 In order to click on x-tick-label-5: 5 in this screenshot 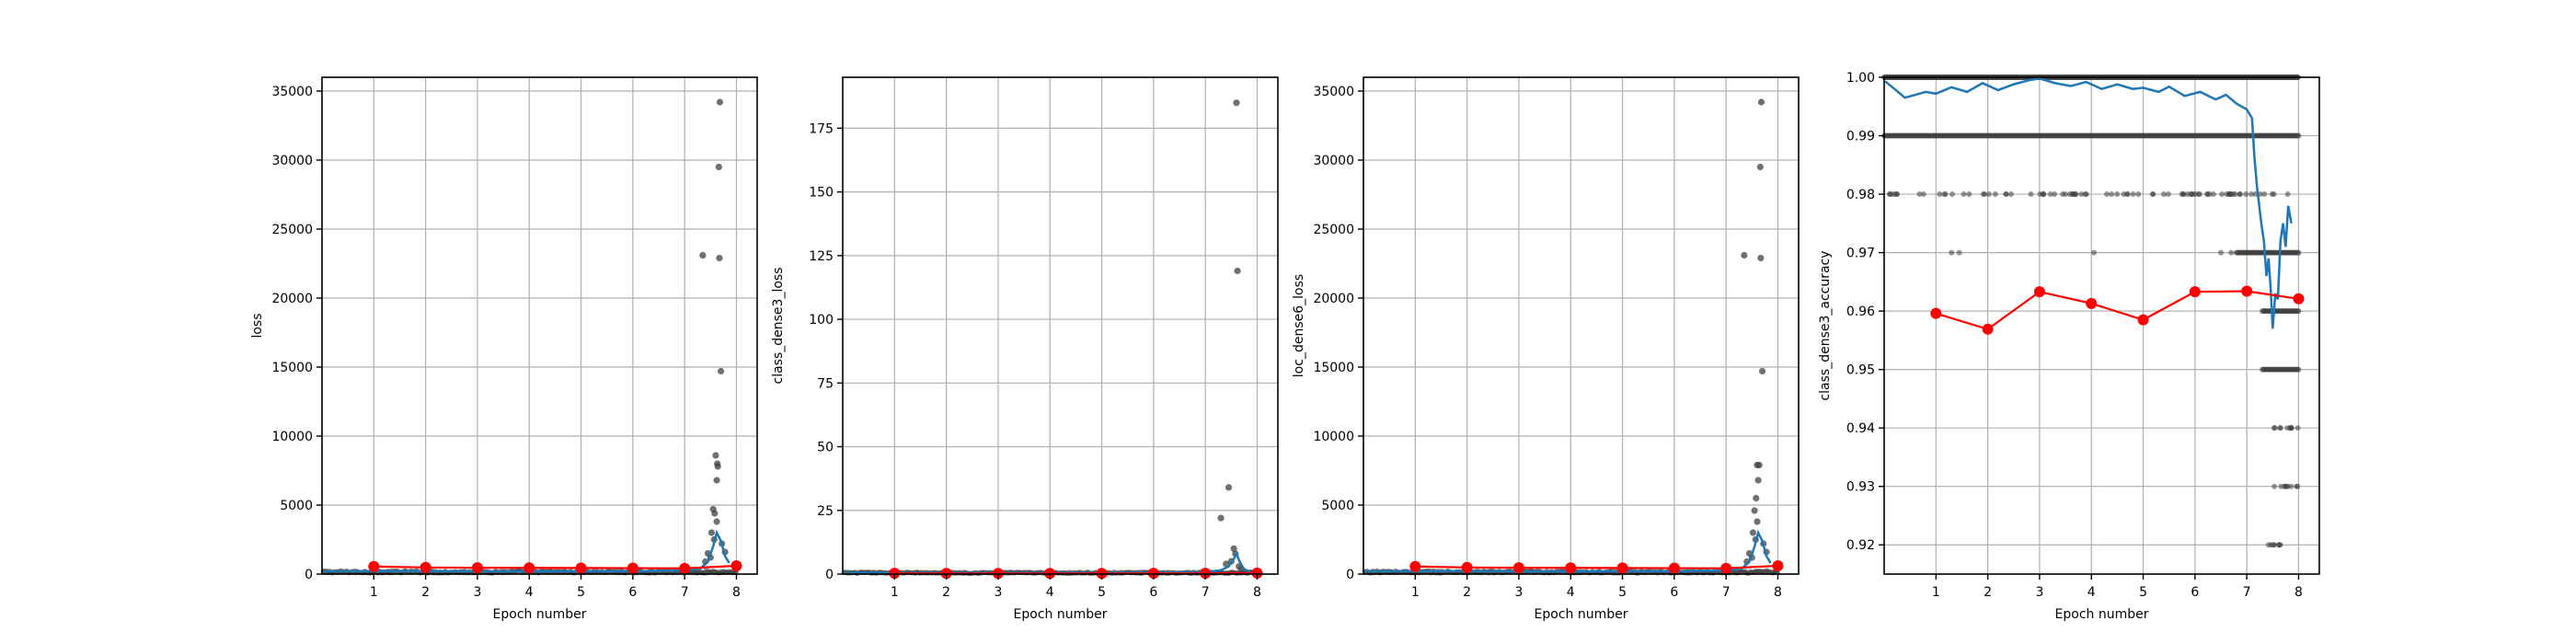, I will do `click(1622, 592)`.